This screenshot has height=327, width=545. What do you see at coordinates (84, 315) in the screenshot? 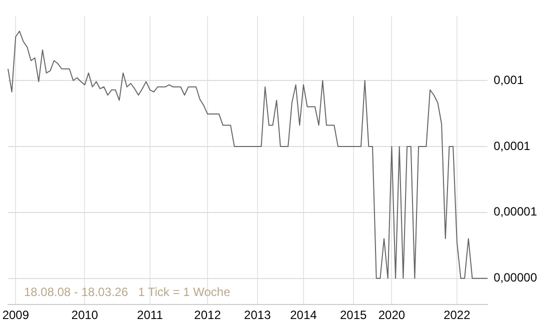
I see `x-tick-label: 2010` at bounding box center [84, 315].